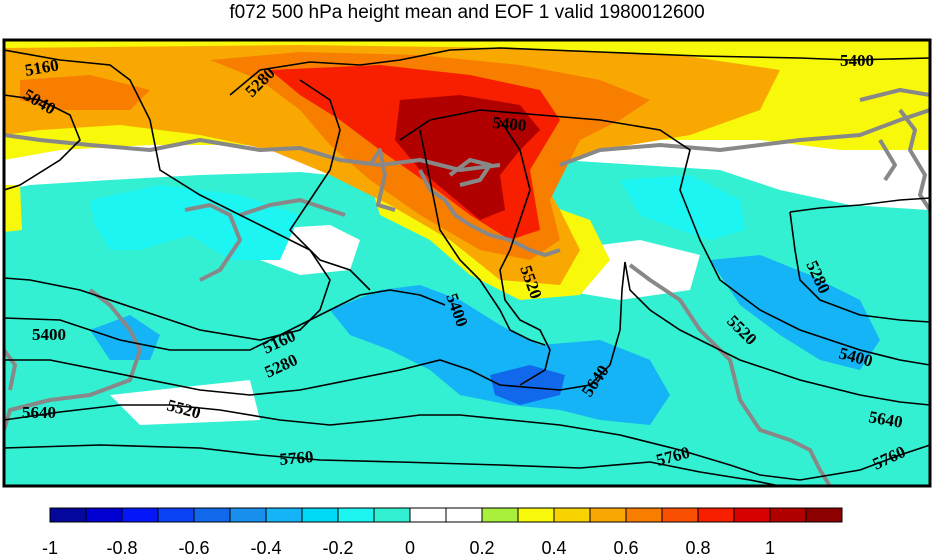  What do you see at coordinates (500, 355) in the screenshot?
I see `eof-blue-trough` at bounding box center [500, 355].